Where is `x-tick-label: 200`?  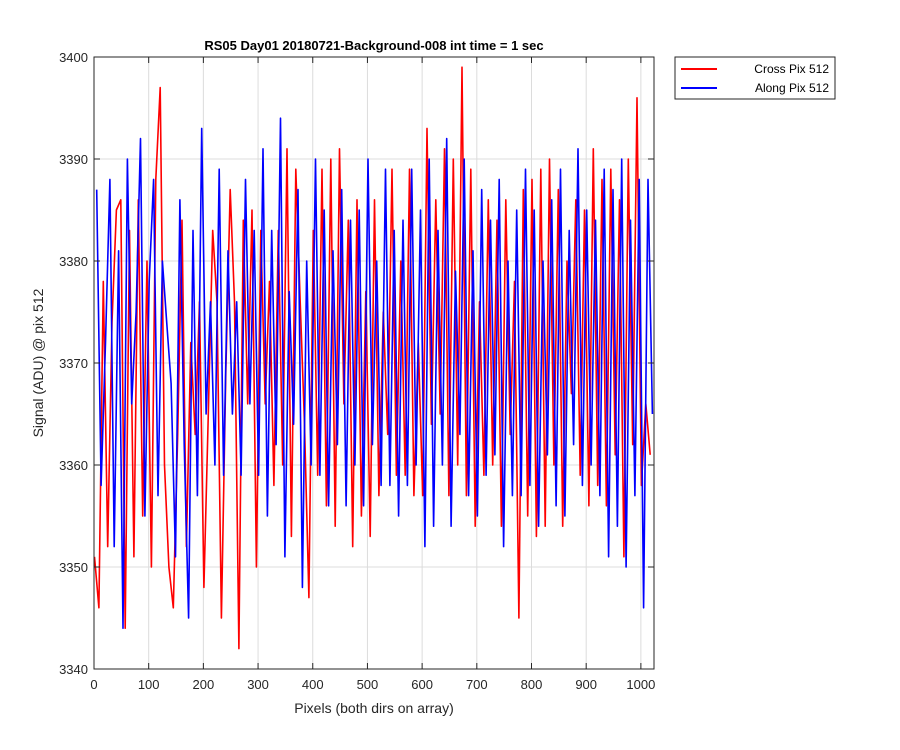
x-tick-label: 200 is located at coordinates (204, 684).